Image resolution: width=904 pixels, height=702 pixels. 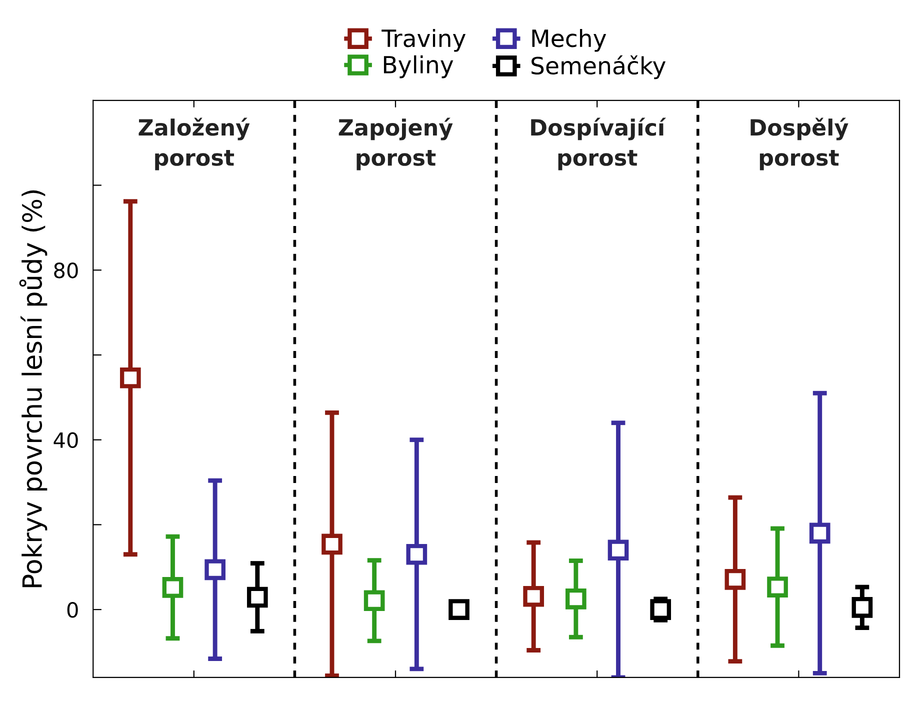 What do you see at coordinates (194, 144) in the screenshot?
I see `x-tick-label: Založený porost` at bounding box center [194, 144].